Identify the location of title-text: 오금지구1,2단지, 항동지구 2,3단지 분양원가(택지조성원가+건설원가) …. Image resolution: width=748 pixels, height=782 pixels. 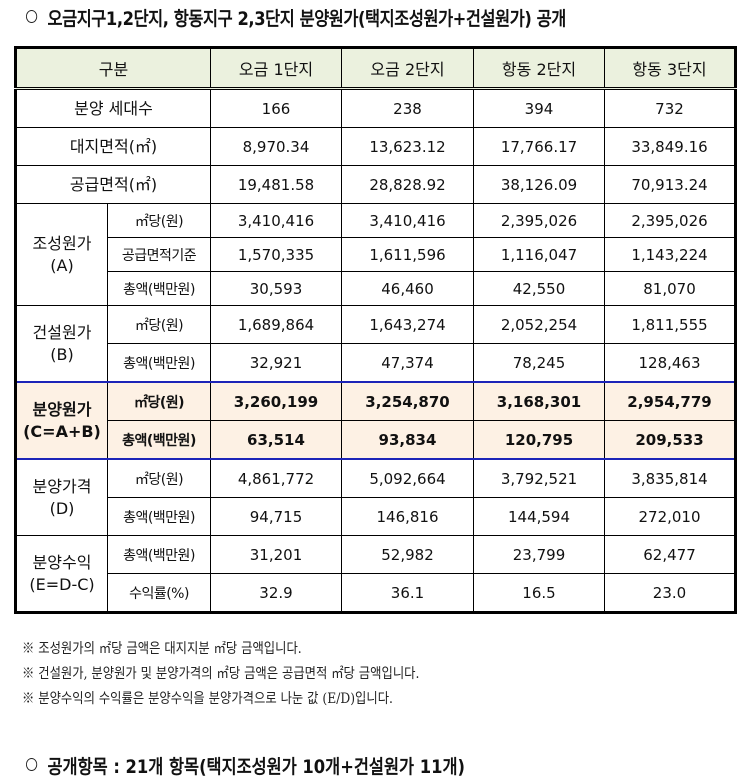
(307, 19).